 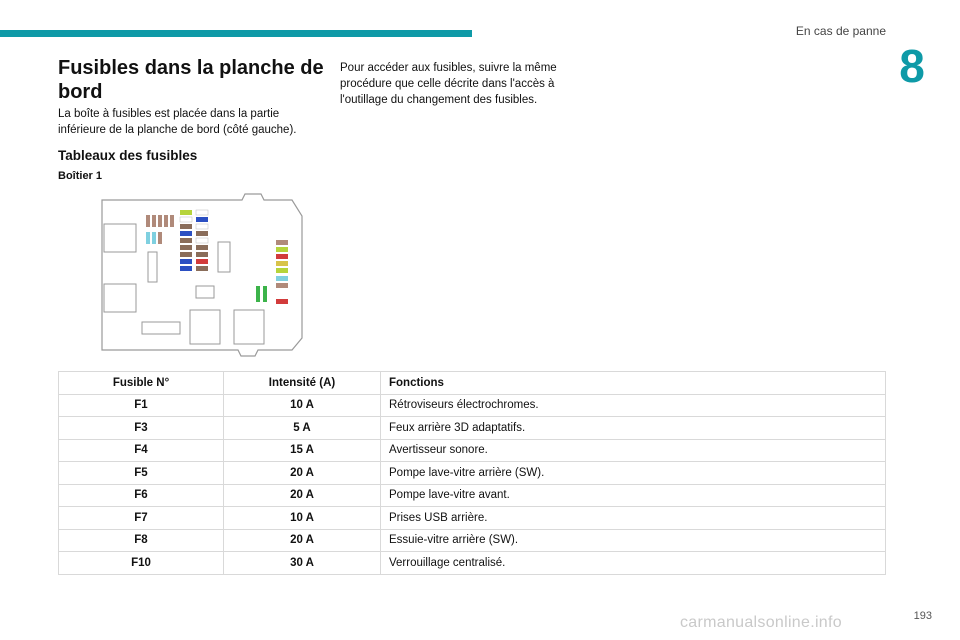 What do you see at coordinates (191, 80) in the screenshot?
I see `page-heading: Fusibles dans la planche de bord` at bounding box center [191, 80].